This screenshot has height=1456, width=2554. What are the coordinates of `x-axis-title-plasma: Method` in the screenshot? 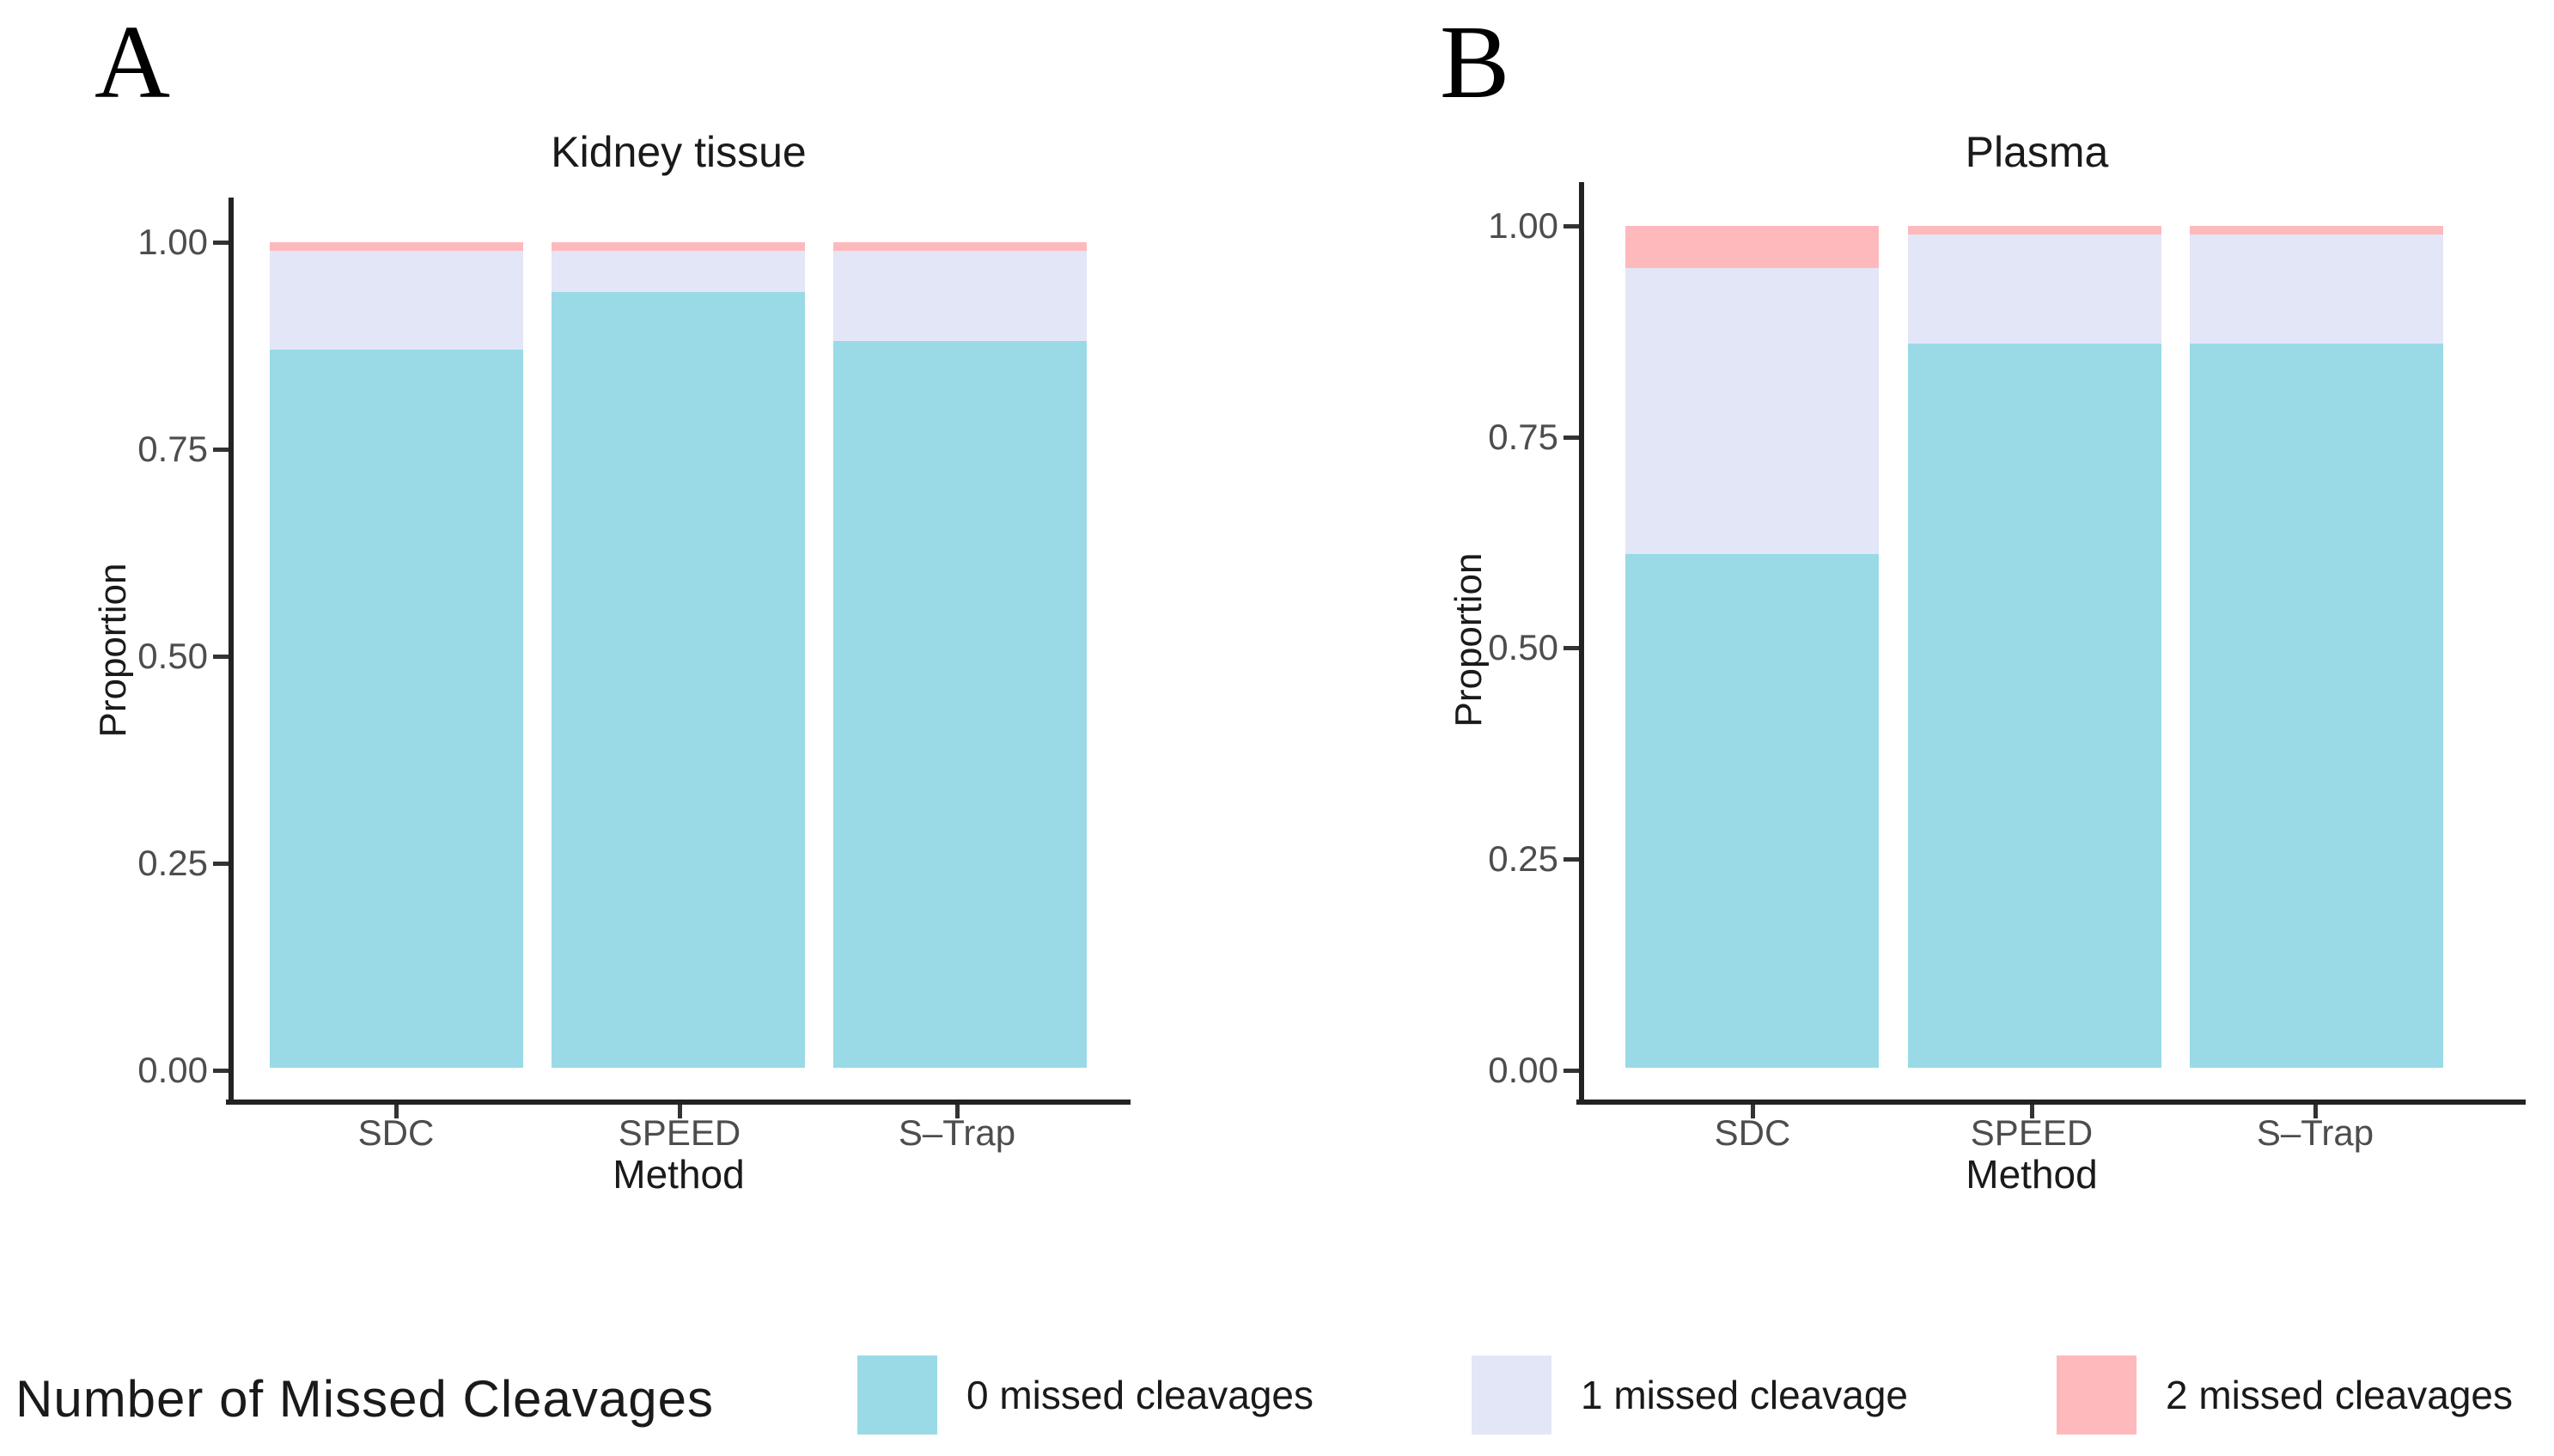 It's located at (2032, 1174).